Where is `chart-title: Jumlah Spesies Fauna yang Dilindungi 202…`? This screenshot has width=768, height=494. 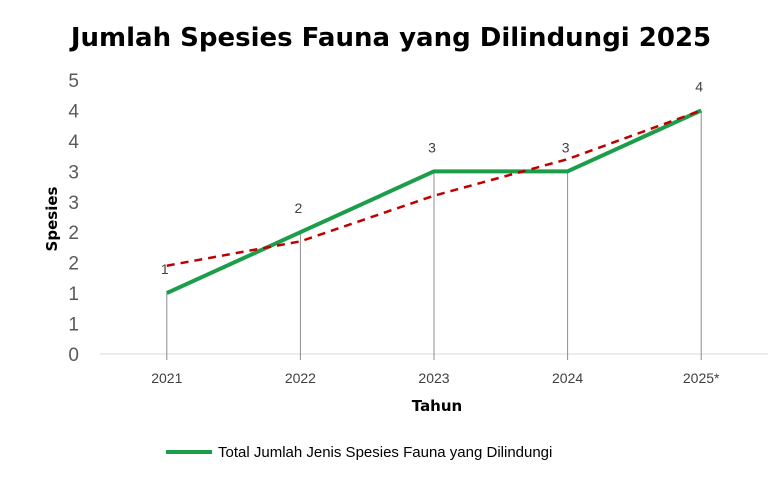
chart-title: Jumlah Spesies Fauna yang Dilindungi 202… is located at coordinates (390, 38).